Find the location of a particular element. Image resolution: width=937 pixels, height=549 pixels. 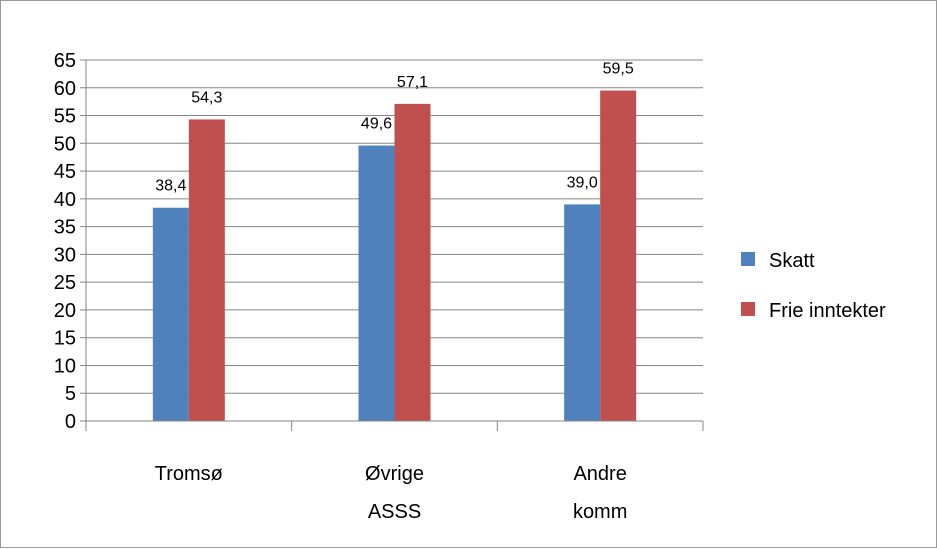

x-tick-label: Øvrige is located at coordinates (394, 474).